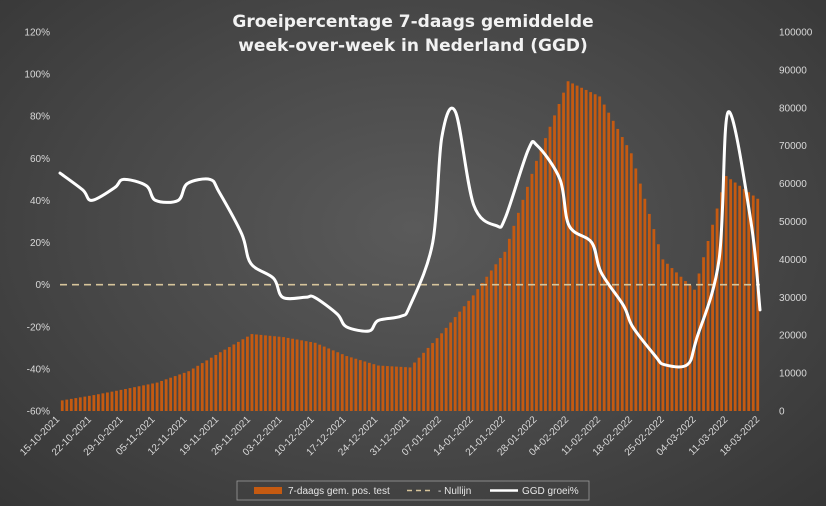  What do you see at coordinates (37, 75) in the screenshot?
I see `left-tick-label: 100%` at bounding box center [37, 75].